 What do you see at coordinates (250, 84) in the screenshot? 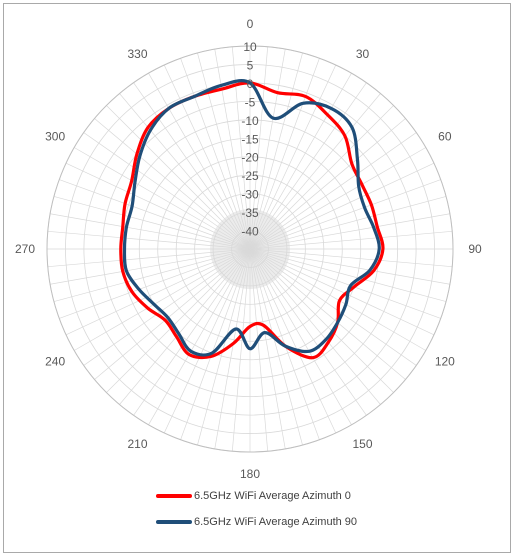
I see `r-tick-label: 0` at bounding box center [250, 84].